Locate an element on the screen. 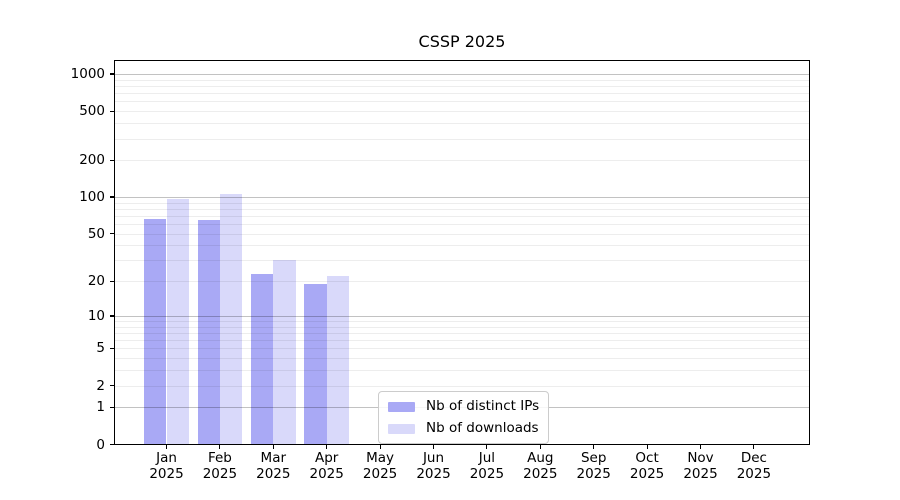 This screenshot has height=500, width=900. x-tick-label: Nov 2025 is located at coordinates (701, 466).